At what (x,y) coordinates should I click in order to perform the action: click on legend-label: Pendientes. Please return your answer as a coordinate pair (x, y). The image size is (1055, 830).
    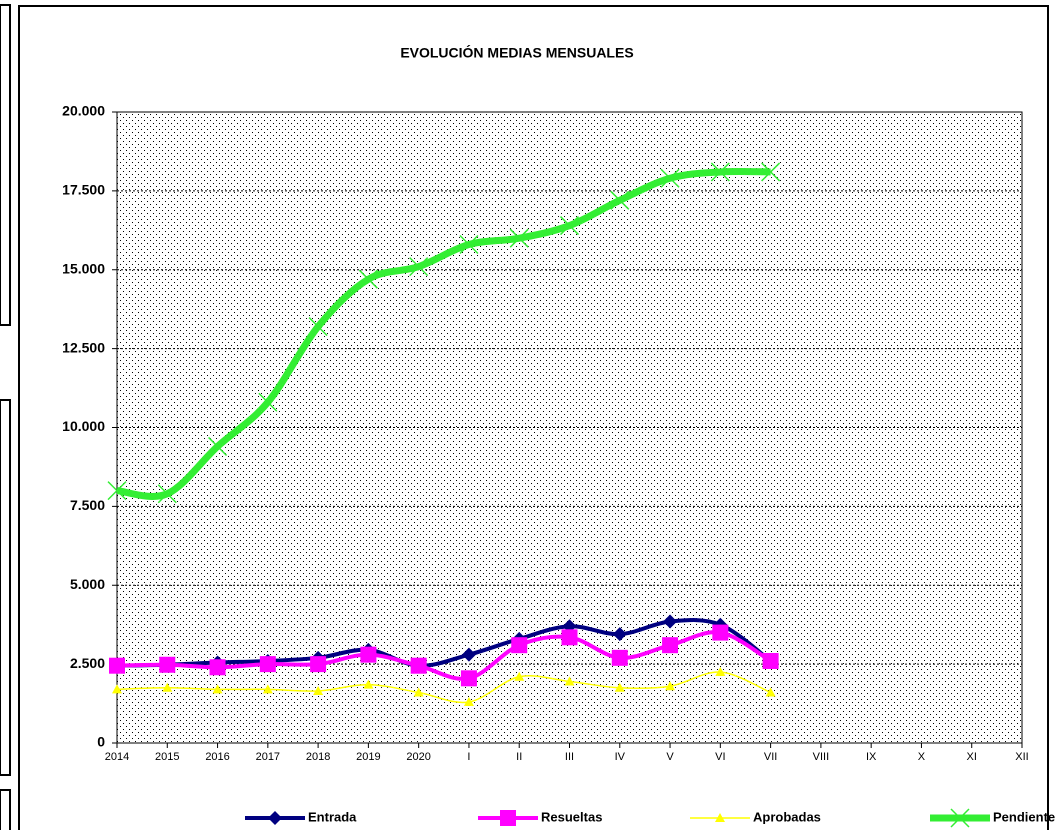
    Looking at the image, I should click on (1024, 816).